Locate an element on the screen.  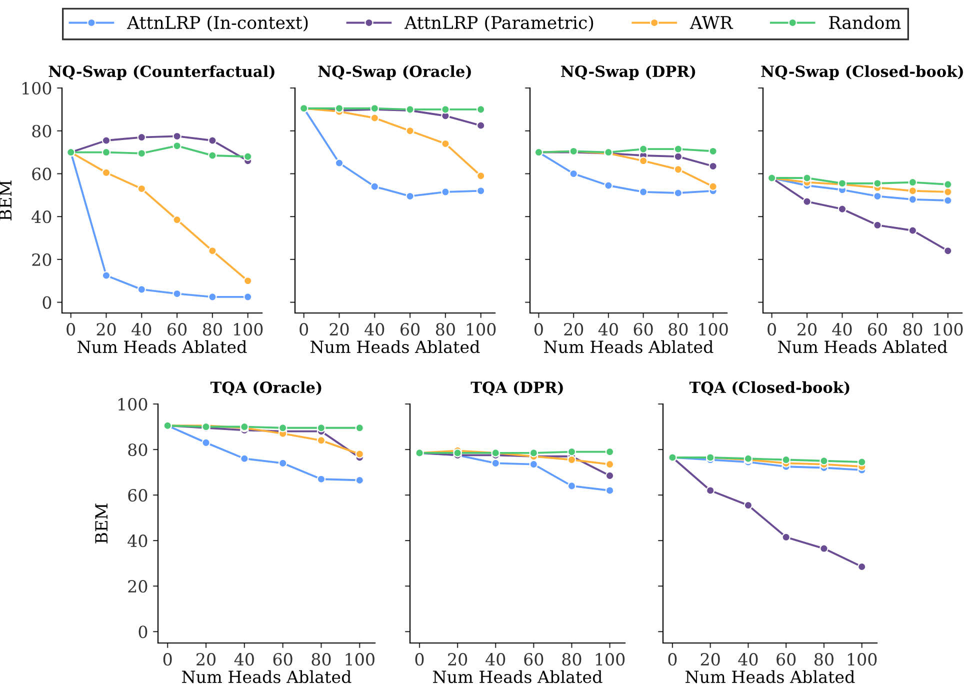
chart-title: TQA (DPR) is located at coordinates (516, 388).